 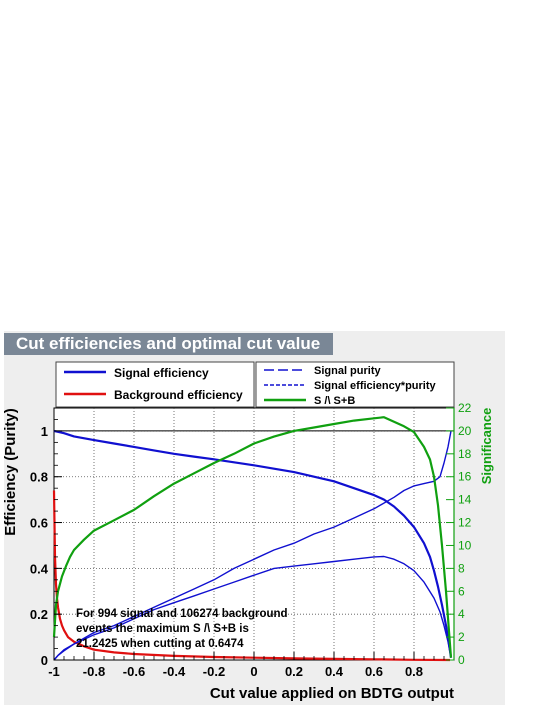 What do you see at coordinates (160, 644) in the screenshot?
I see `annotation-line: 21.2425 when cutting at 0.6474` at bounding box center [160, 644].